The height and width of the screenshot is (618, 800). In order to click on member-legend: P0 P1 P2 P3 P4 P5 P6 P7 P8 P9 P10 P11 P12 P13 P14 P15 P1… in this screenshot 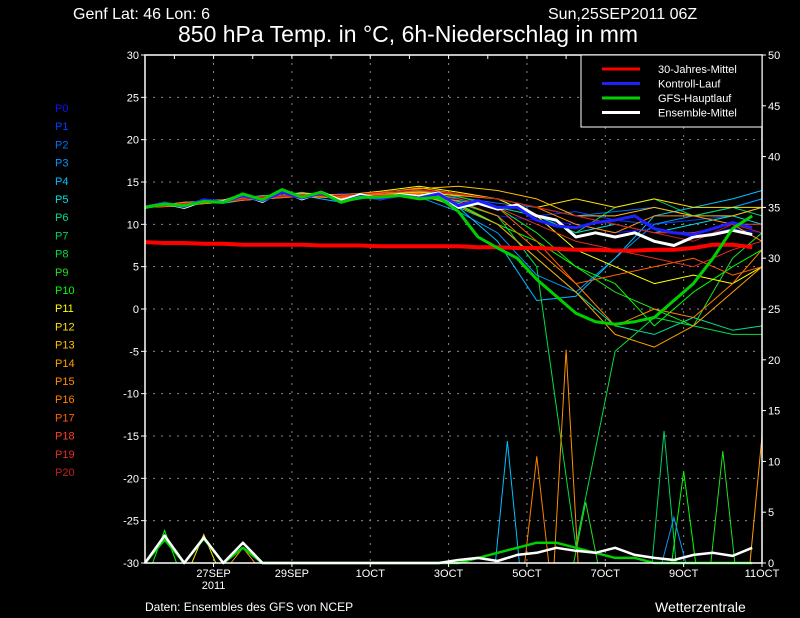, I will do `click(65, 291)`.